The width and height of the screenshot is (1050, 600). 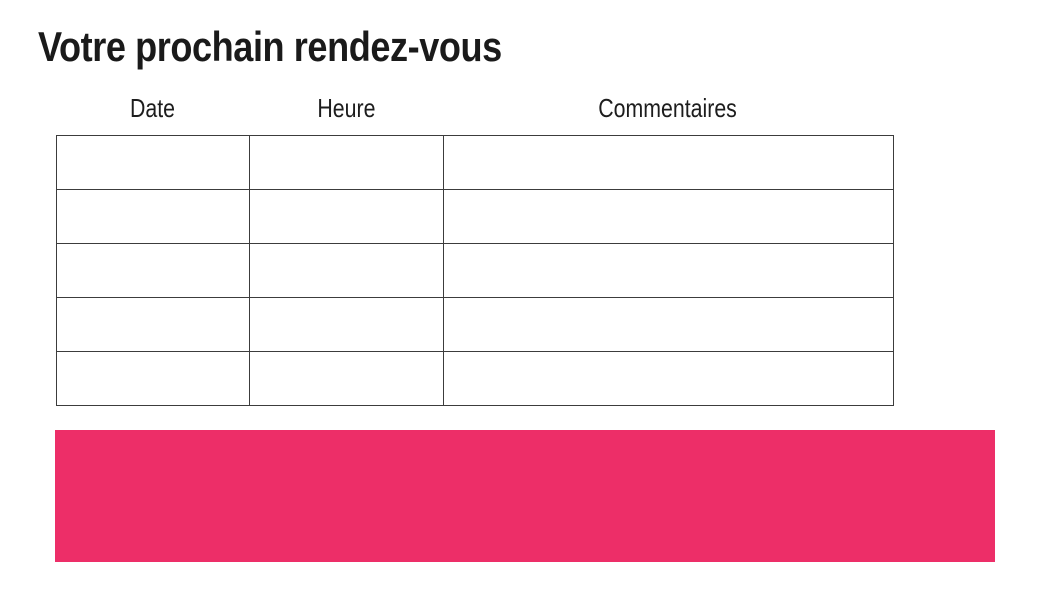 I want to click on column-header-heure: Heure, so click(x=346, y=108).